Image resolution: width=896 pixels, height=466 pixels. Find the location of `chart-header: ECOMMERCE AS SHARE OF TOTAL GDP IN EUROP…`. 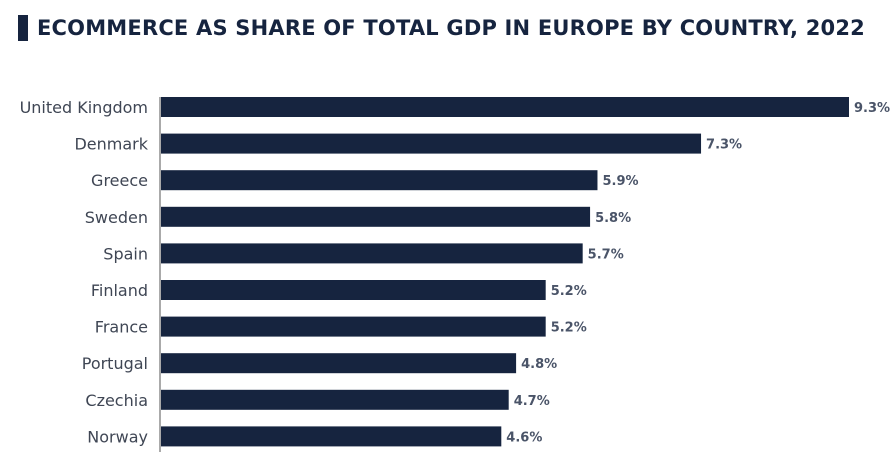

chart-header: ECOMMERCE AS SHARE OF TOTAL GDP IN EUROP… is located at coordinates (441, 28).